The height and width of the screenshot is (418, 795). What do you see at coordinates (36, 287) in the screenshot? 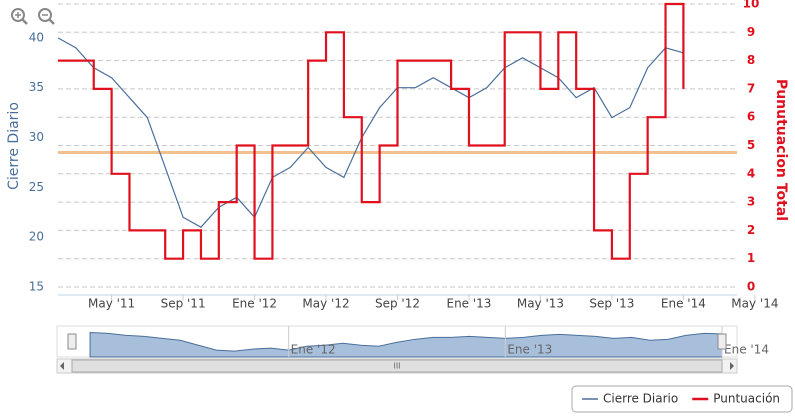
I see `y-tick-label: 15` at bounding box center [36, 287].